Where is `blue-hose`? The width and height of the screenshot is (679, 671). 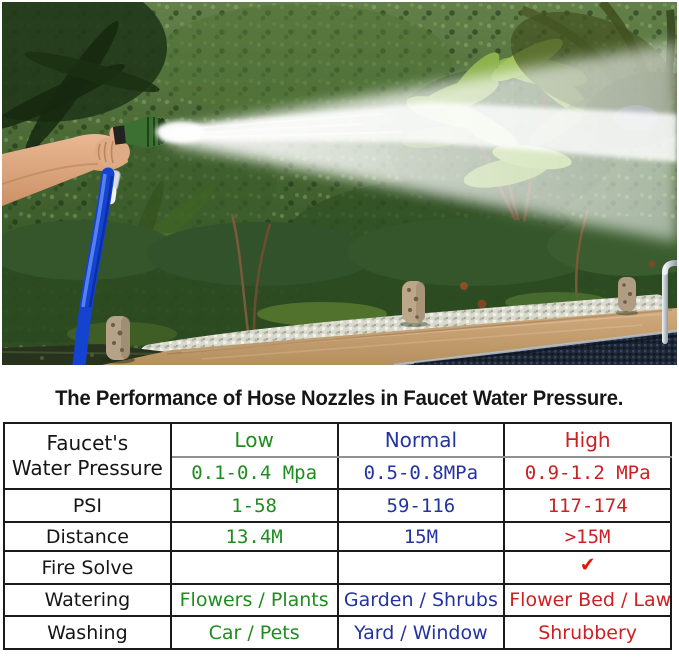 blue-hose is located at coordinates (93, 266).